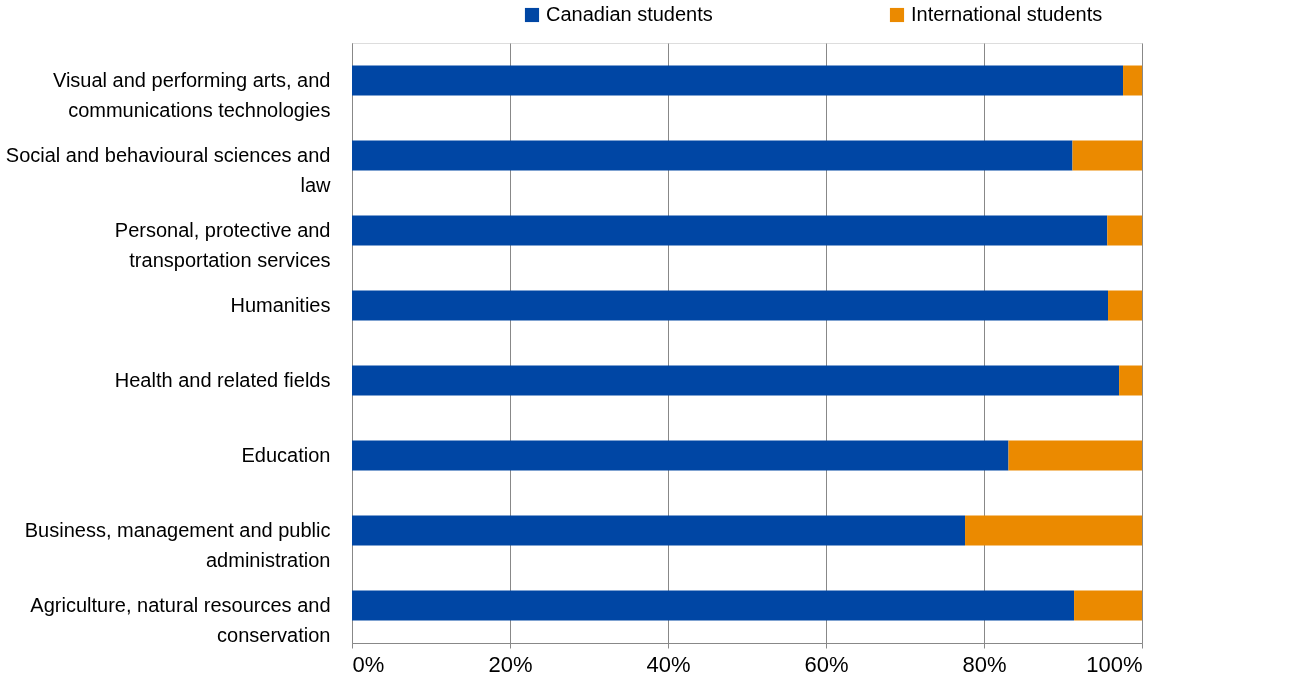 This screenshot has height=694, width=1298. What do you see at coordinates (222, 379) in the screenshot?
I see `y-tick-label: Health and related fields` at bounding box center [222, 379].